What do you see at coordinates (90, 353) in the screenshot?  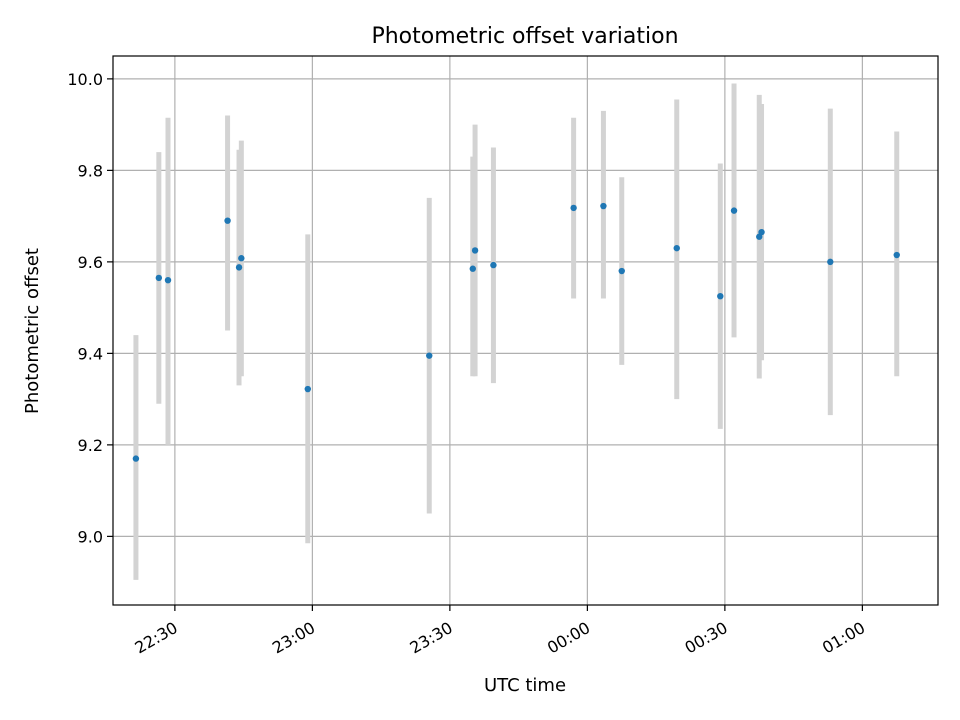 I see `y-tick-label: 9.4` at bounding box center [90, 353].